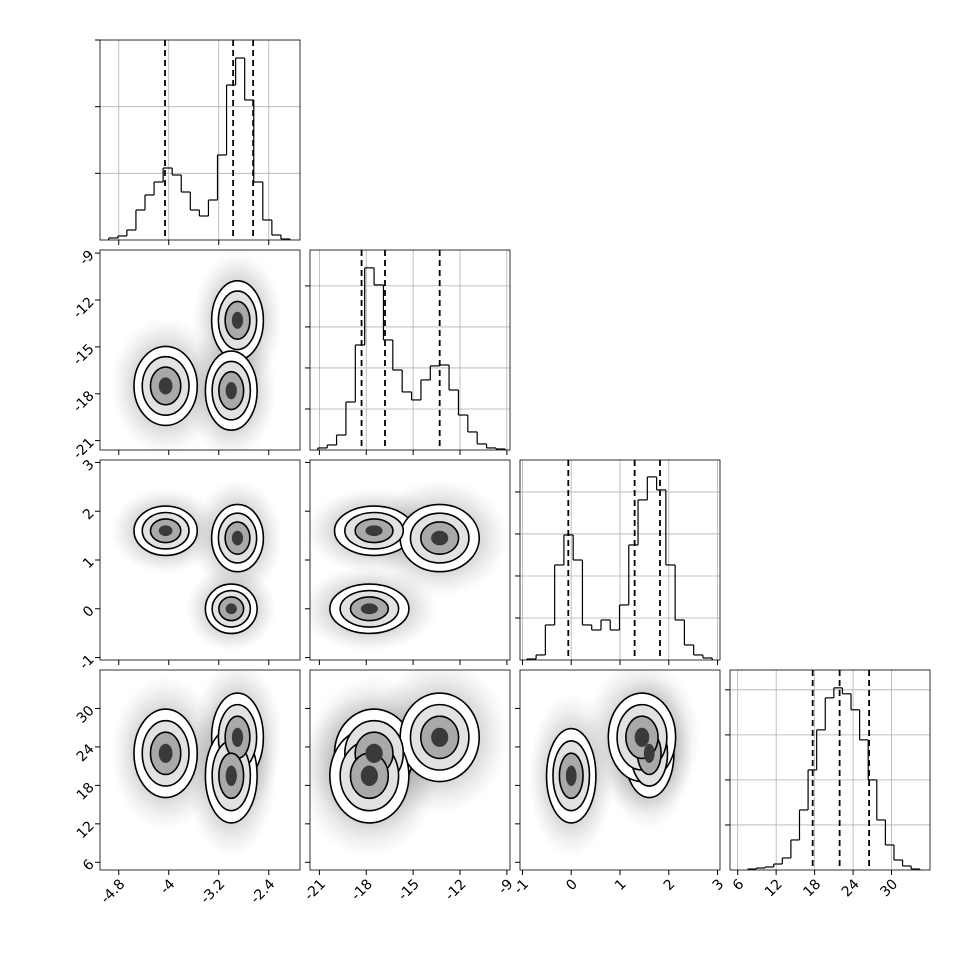 Image resolution: width=970 pixels, height=970 pixels. What do you see at coordinates (83, 307) in the screenshot?
I see `y-tick-label: -12` at bounding box center [83, 307].